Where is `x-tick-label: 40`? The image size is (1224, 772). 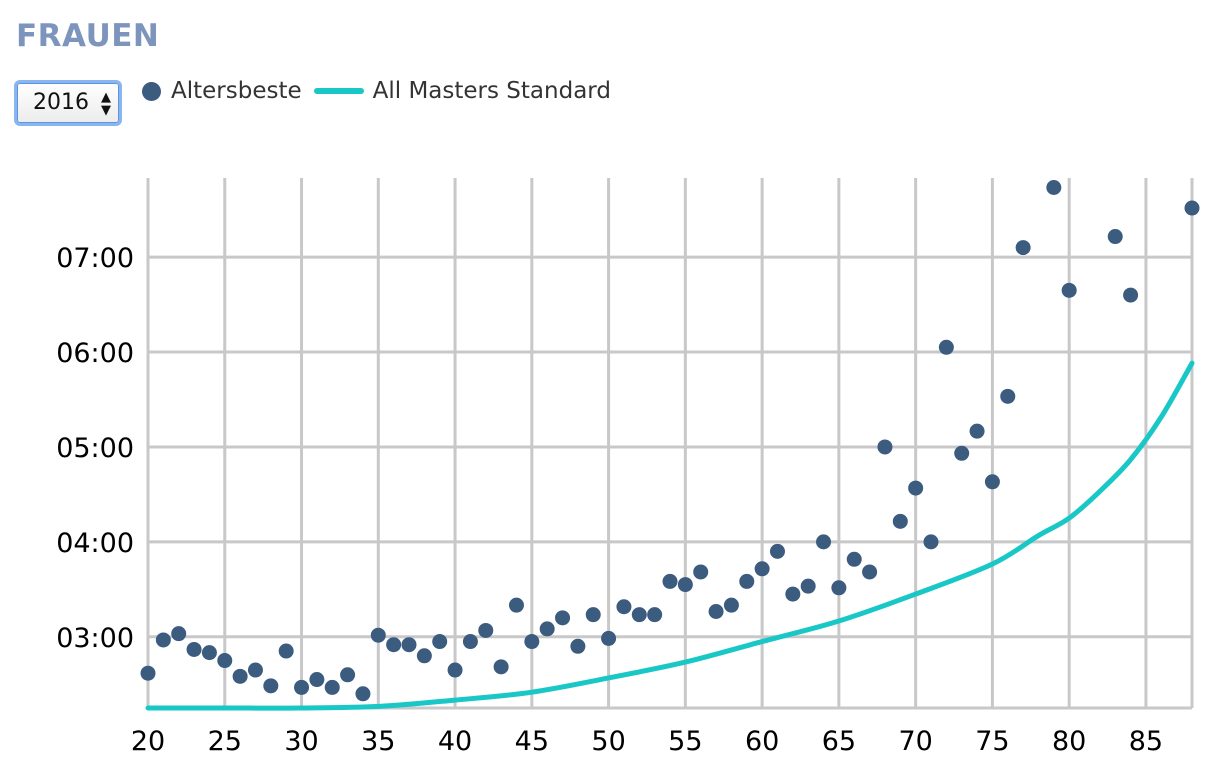 x-tick-label: 40 is located at coordinates (455, 741).